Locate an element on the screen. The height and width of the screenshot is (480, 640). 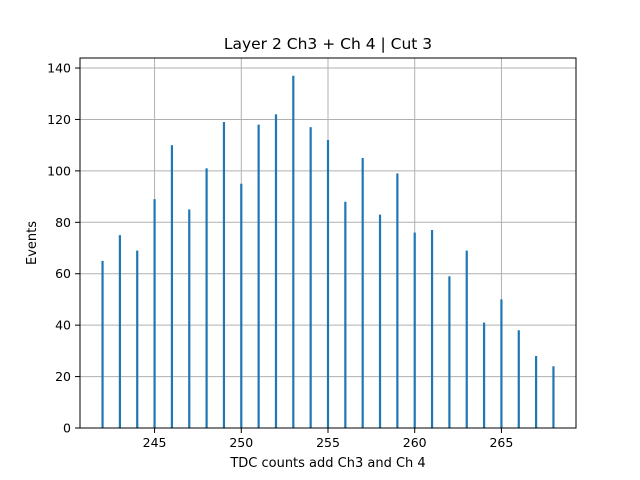
y-axis-ticks: 0 20 40 60 80 100 120 140 is located at coordinates (63, 248).